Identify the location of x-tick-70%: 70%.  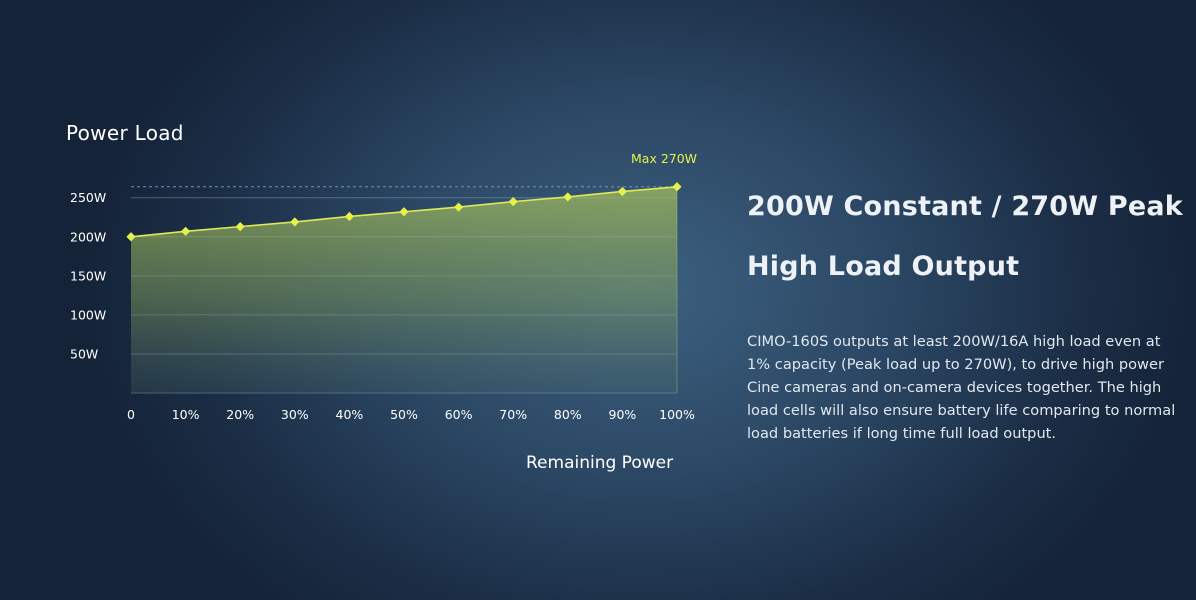
(513, 414).